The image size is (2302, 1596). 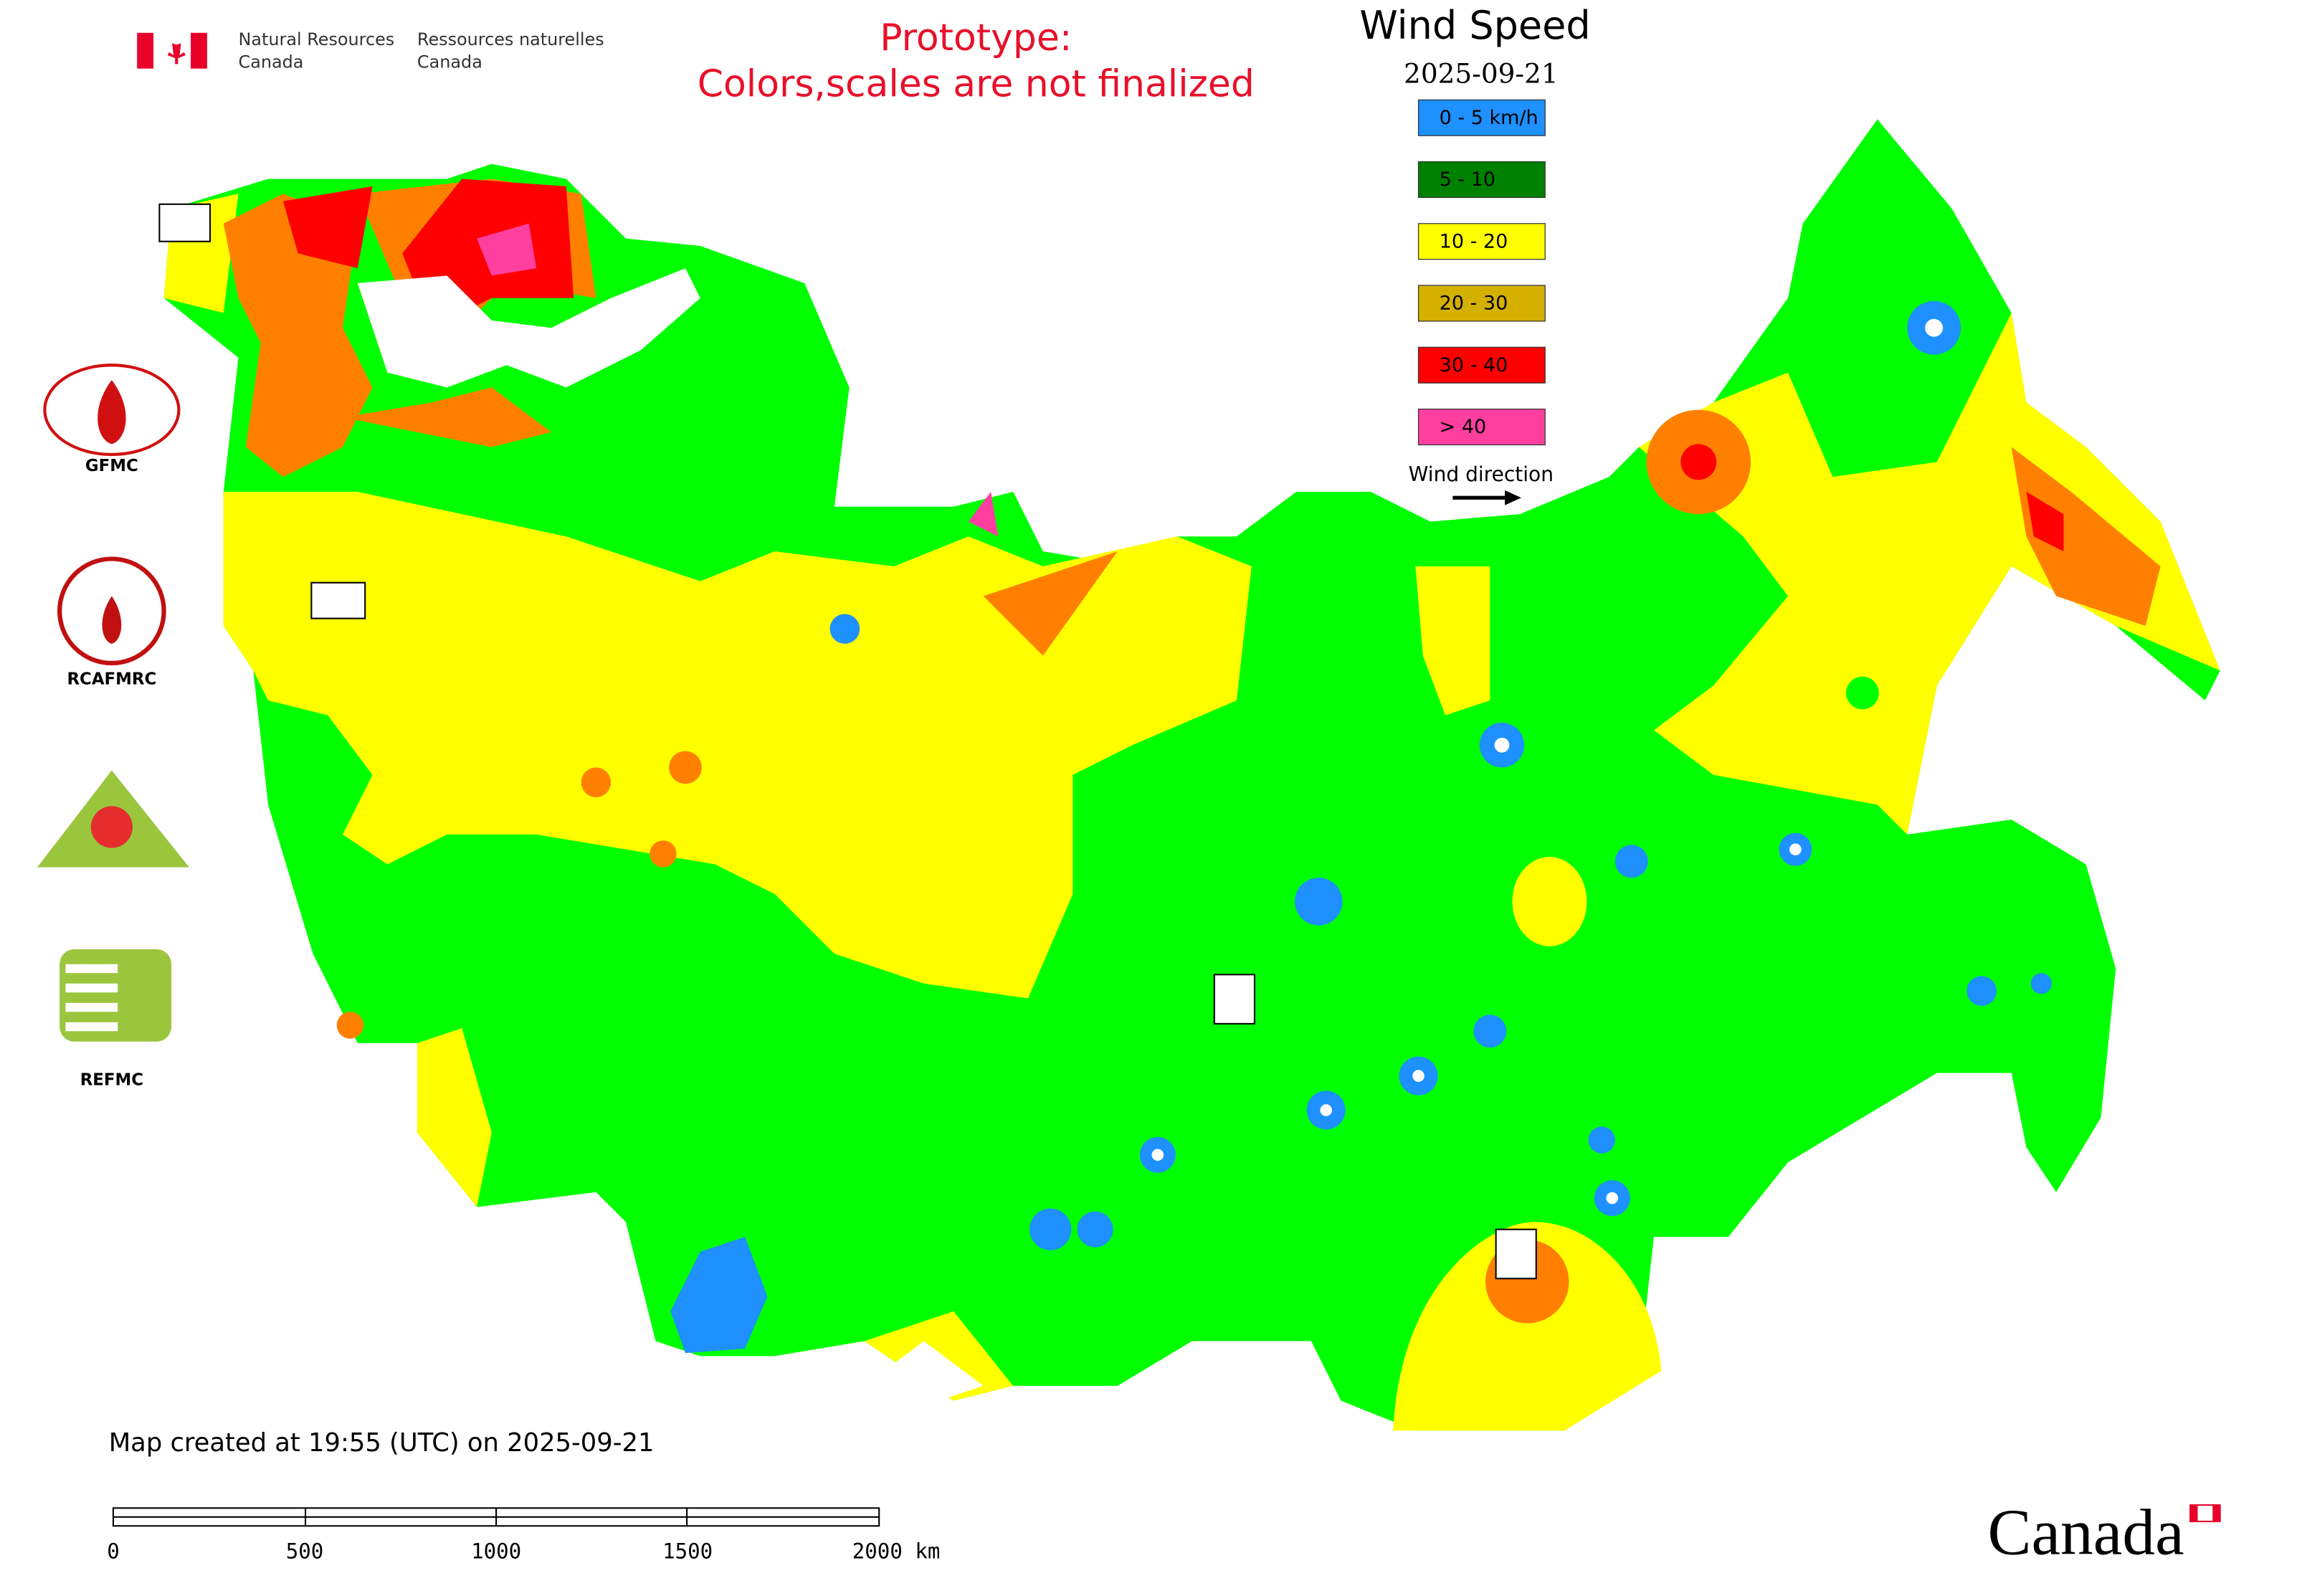 What do you see at coordinates (1474, 25) in the screenshot?
I see `legend-title: Wind Speed` at bounding box center [1474, 25].